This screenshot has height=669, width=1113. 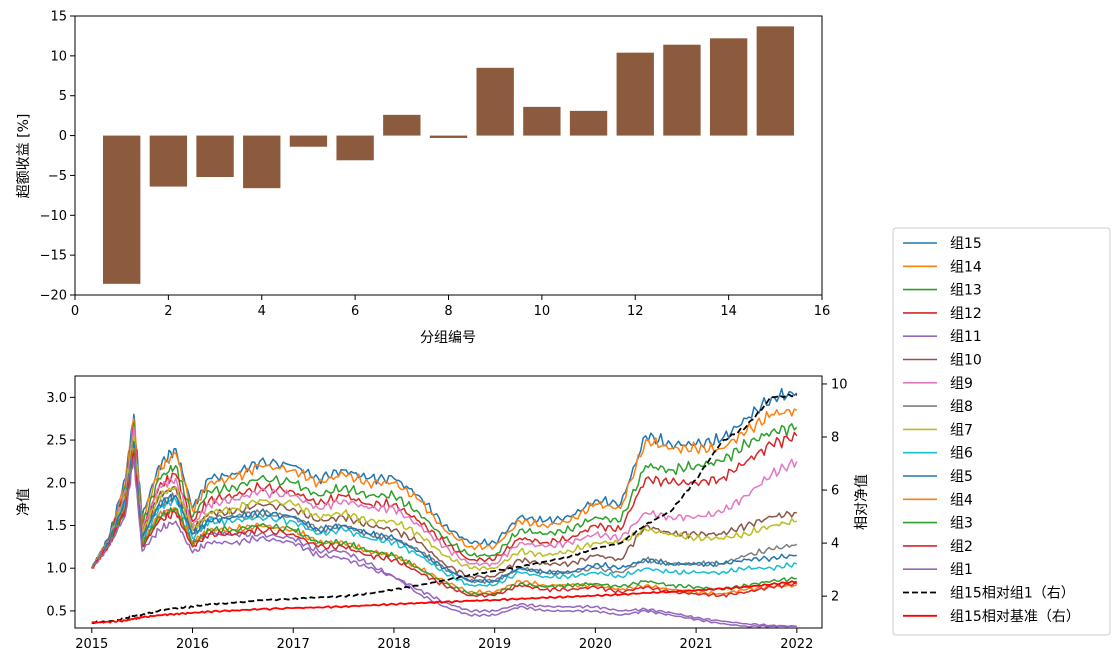 What do you see at coordinates (635, 311) in the screenshot?
I see `bar-x-tick-label: 12` at bounding box center [635, 311].